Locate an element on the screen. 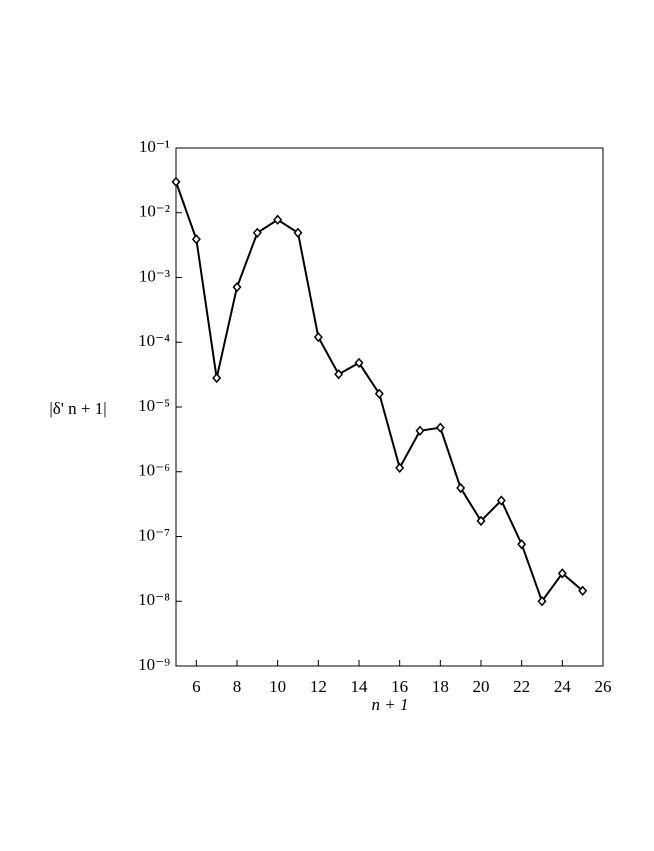  x-tick-label: 18 is located at coordinates (440, 686).